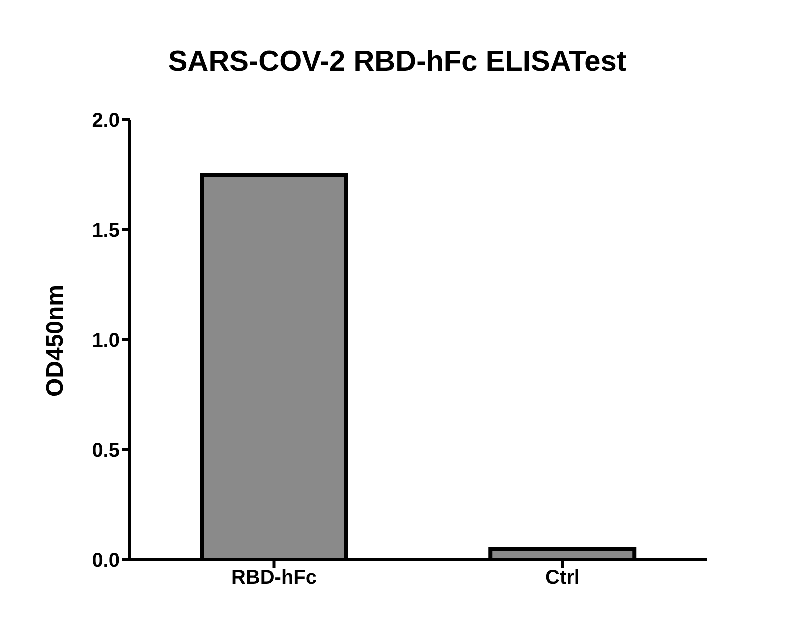 The image size is (795, 630). I want to click on y-tick-label: 1.0, so click(106, 341).